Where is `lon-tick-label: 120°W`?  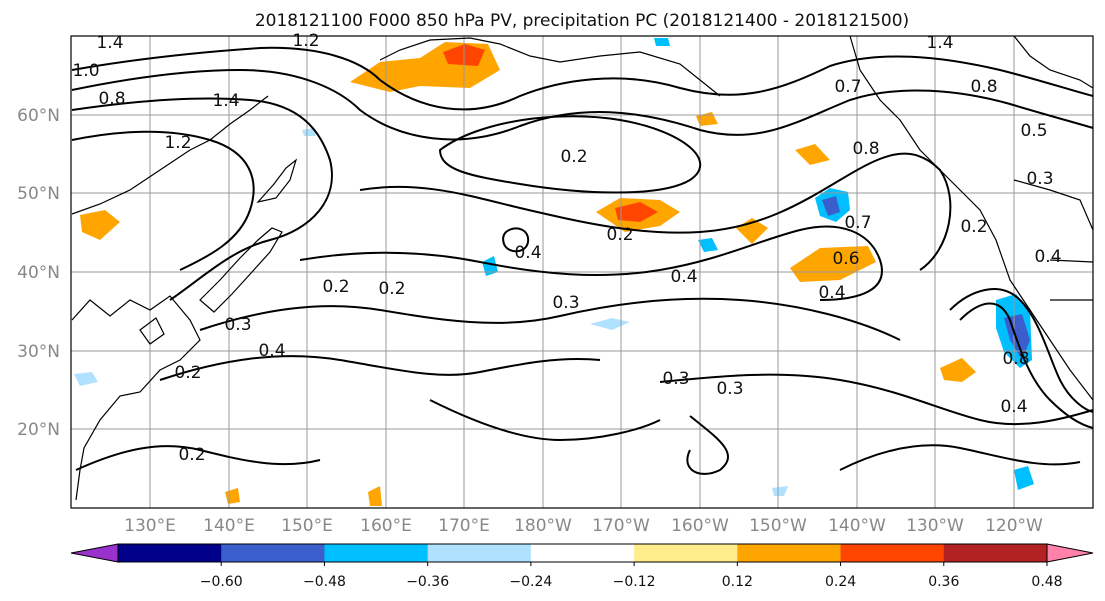 lon-tick-label: 120°W is located at coordinates (1014, 526).